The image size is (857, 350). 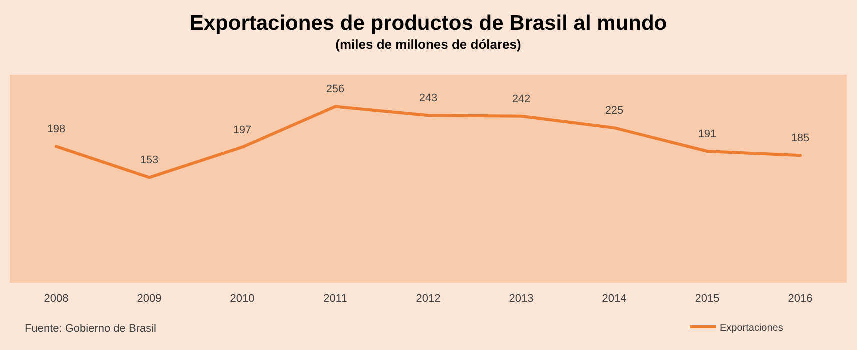 What do you see at coordinates (149, 299) in the screenshot?
I see `x-tick-label: 2009` at bounding box center [149, 299].